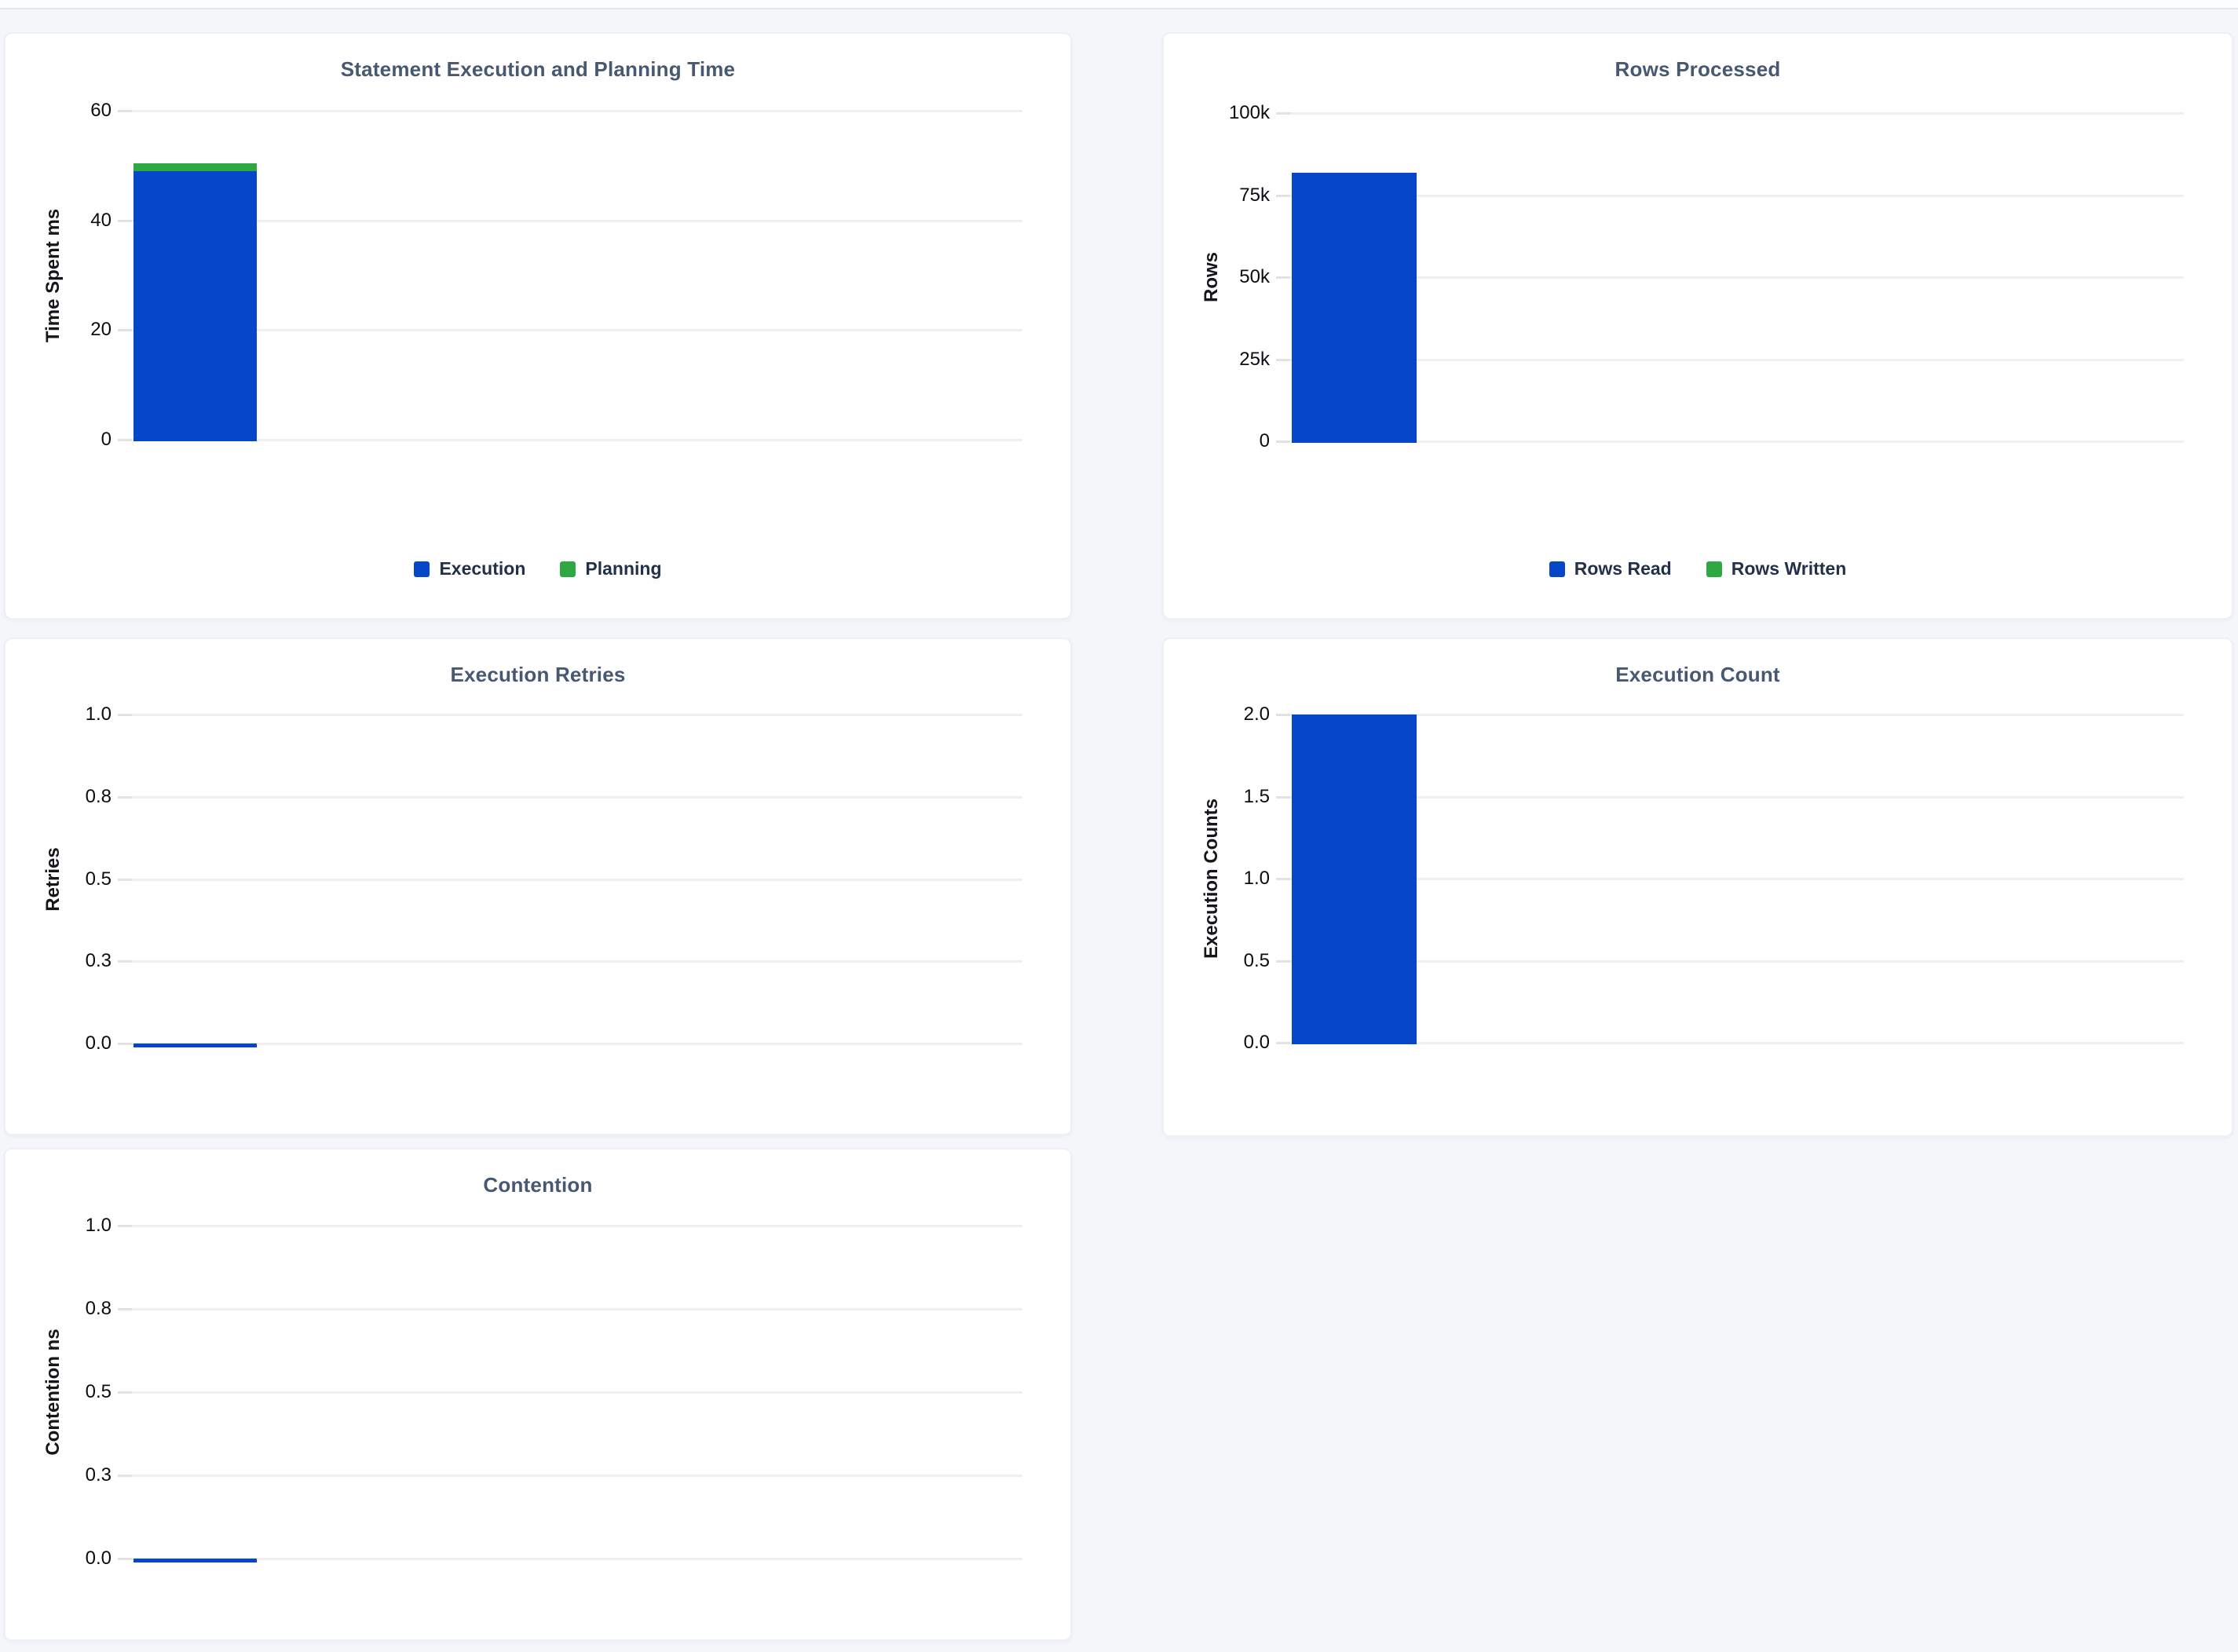  Describe the element at coordinates (195, 305) in the screenshot. I see `bar-execution` at that location.